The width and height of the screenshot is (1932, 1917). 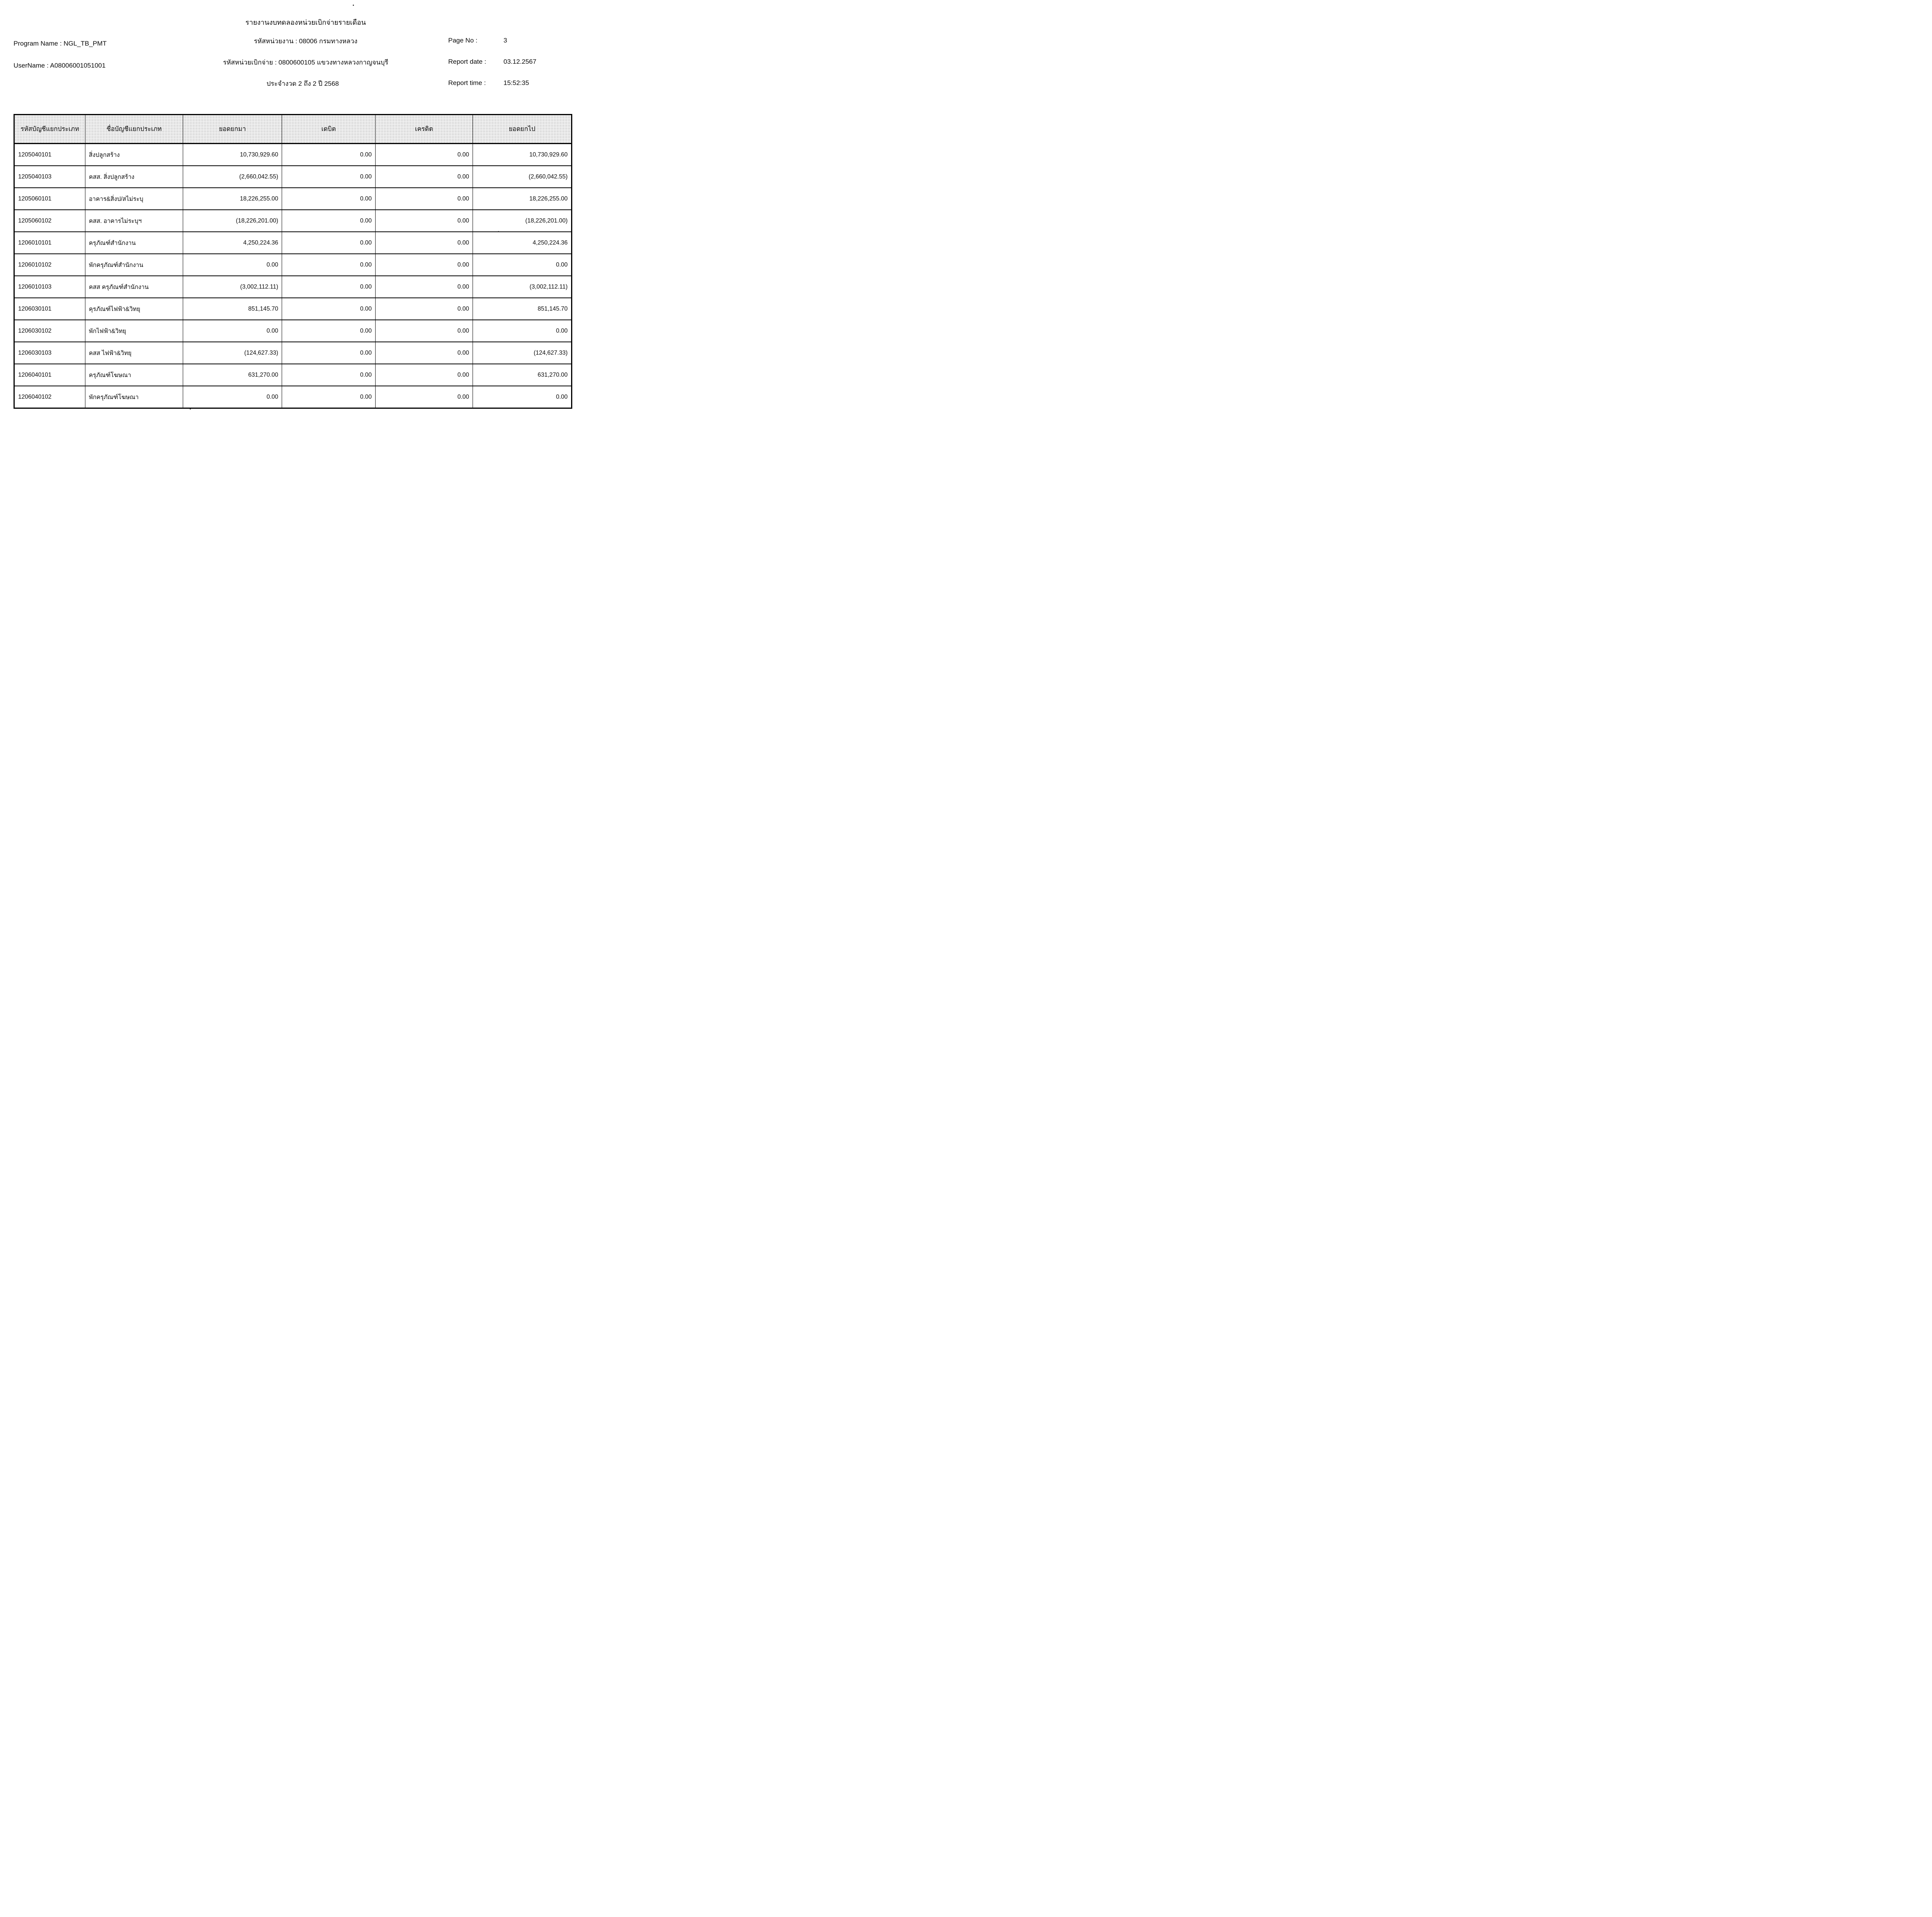 I want to click on username-value: A08006001051001, so click(x=78, y=65).